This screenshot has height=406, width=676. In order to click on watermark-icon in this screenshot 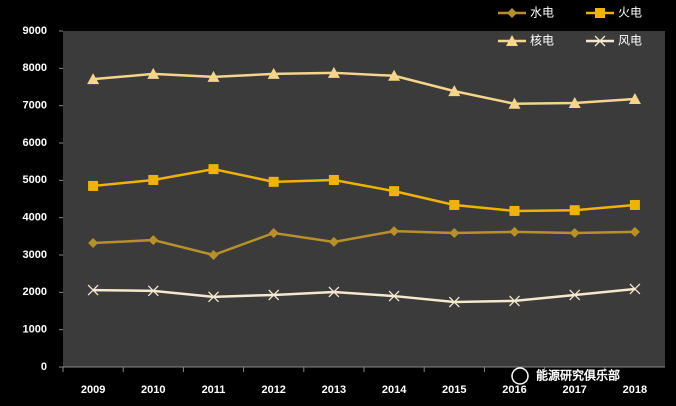, I will do `click(520, 376)`.